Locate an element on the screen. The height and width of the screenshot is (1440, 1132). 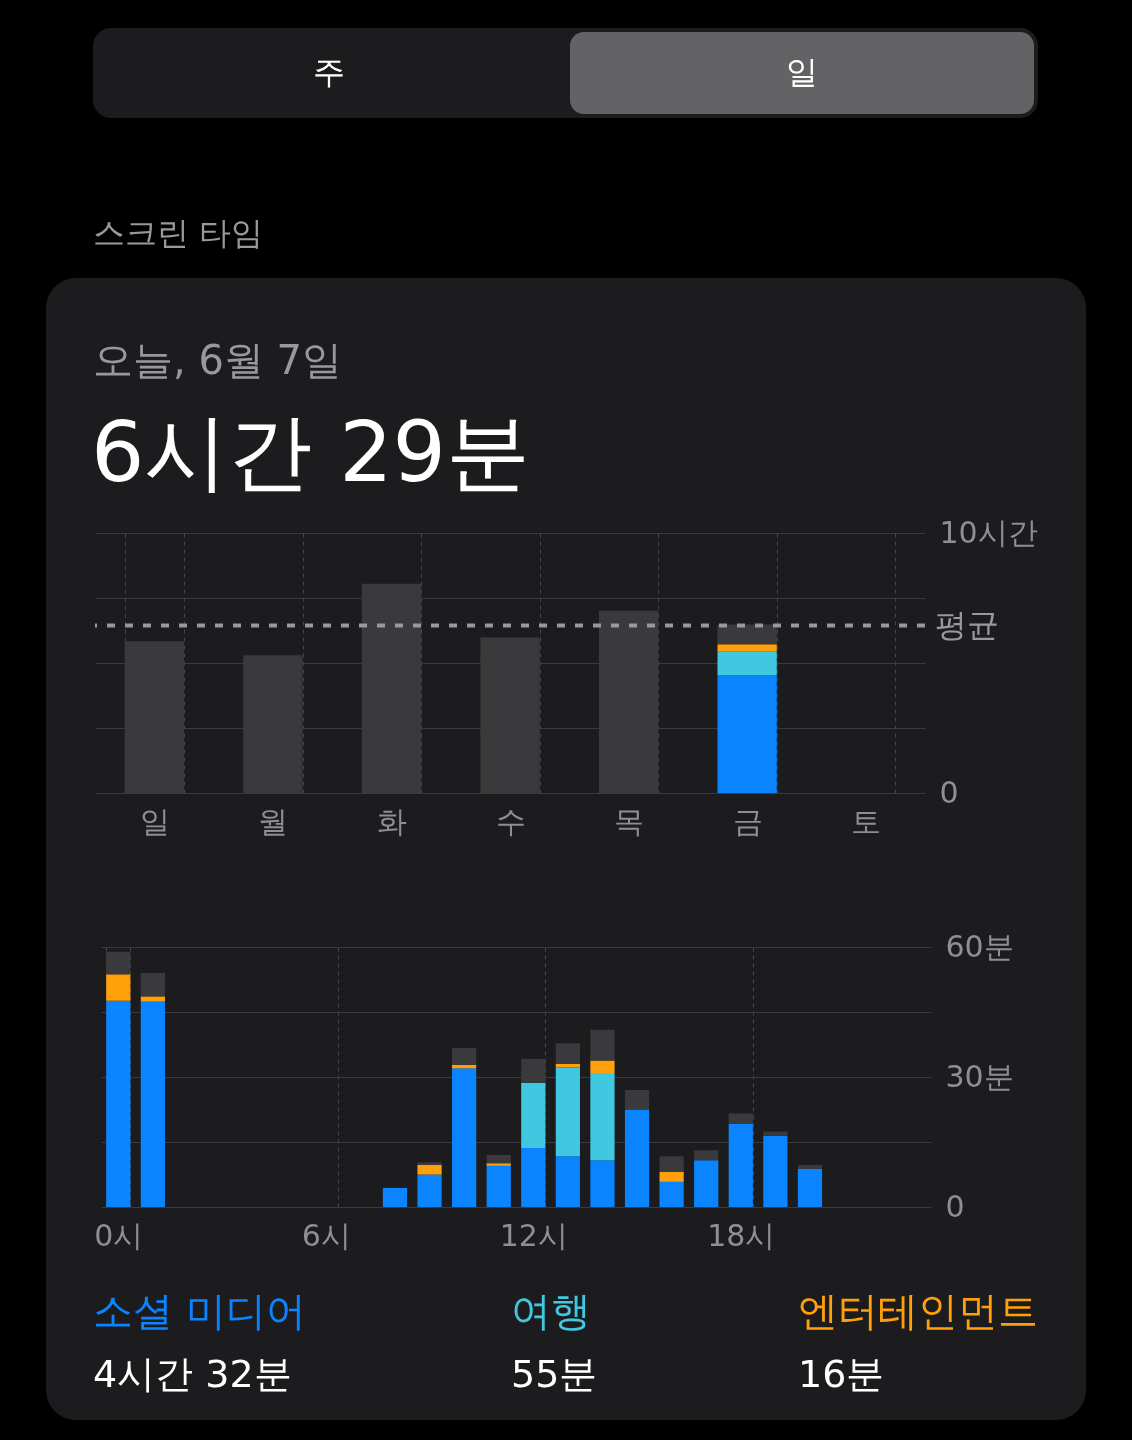
x-tick-label: 수 is located at coordinates (510, 821).